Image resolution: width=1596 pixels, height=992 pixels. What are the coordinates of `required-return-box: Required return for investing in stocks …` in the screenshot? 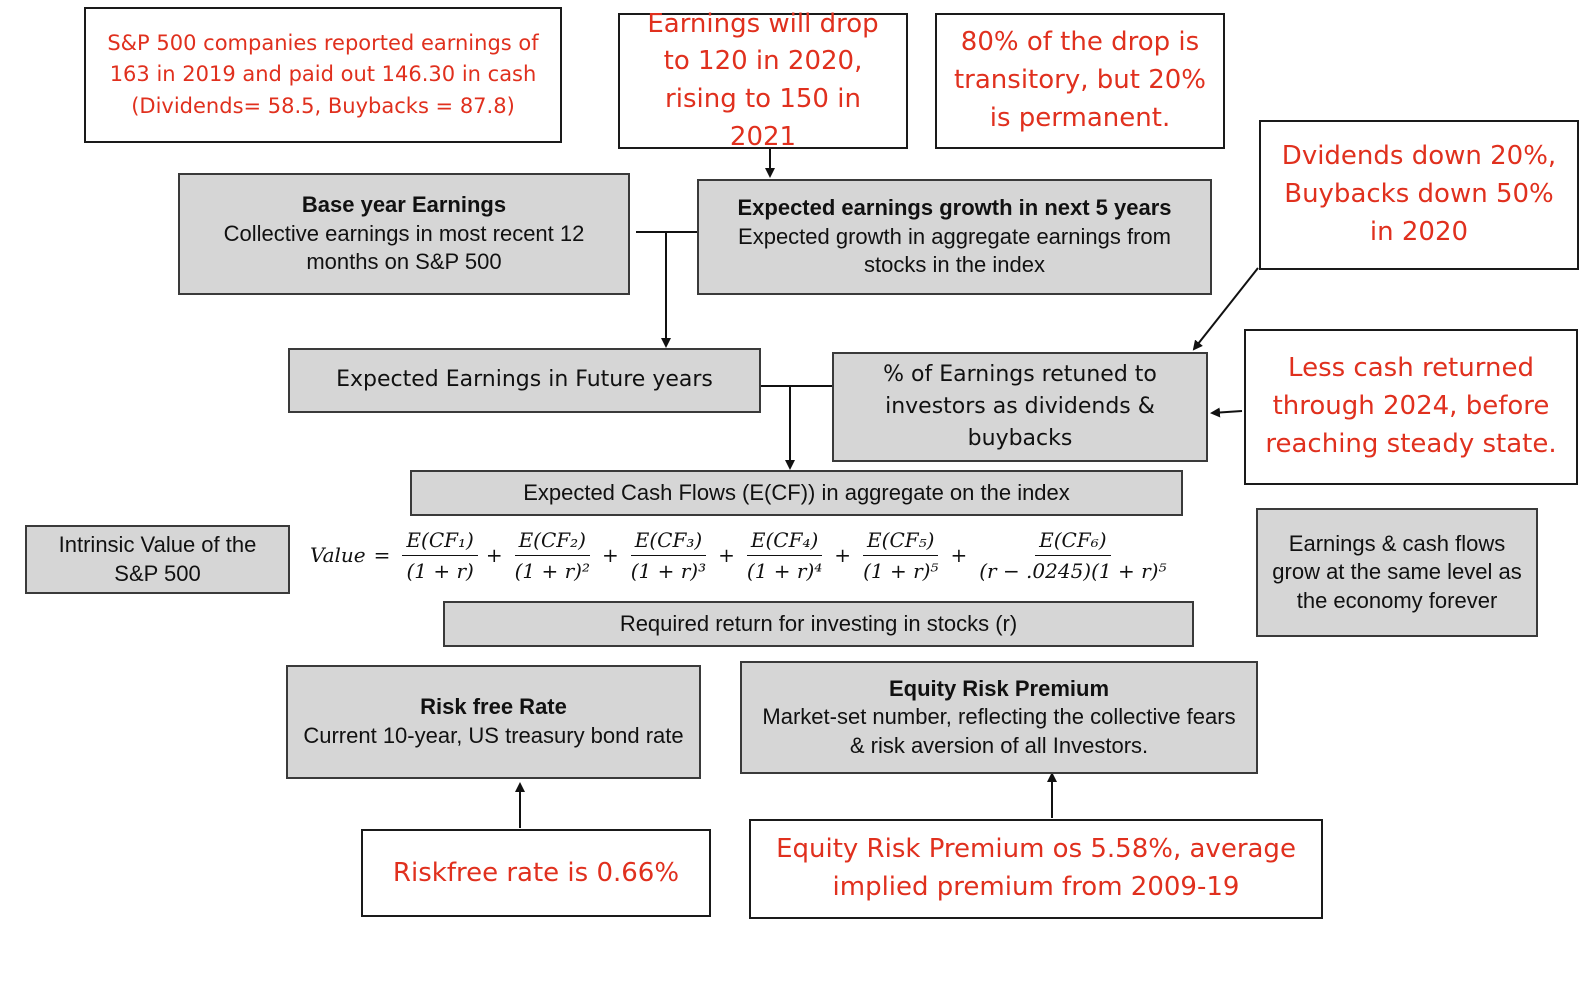 It's located at (818, 624).